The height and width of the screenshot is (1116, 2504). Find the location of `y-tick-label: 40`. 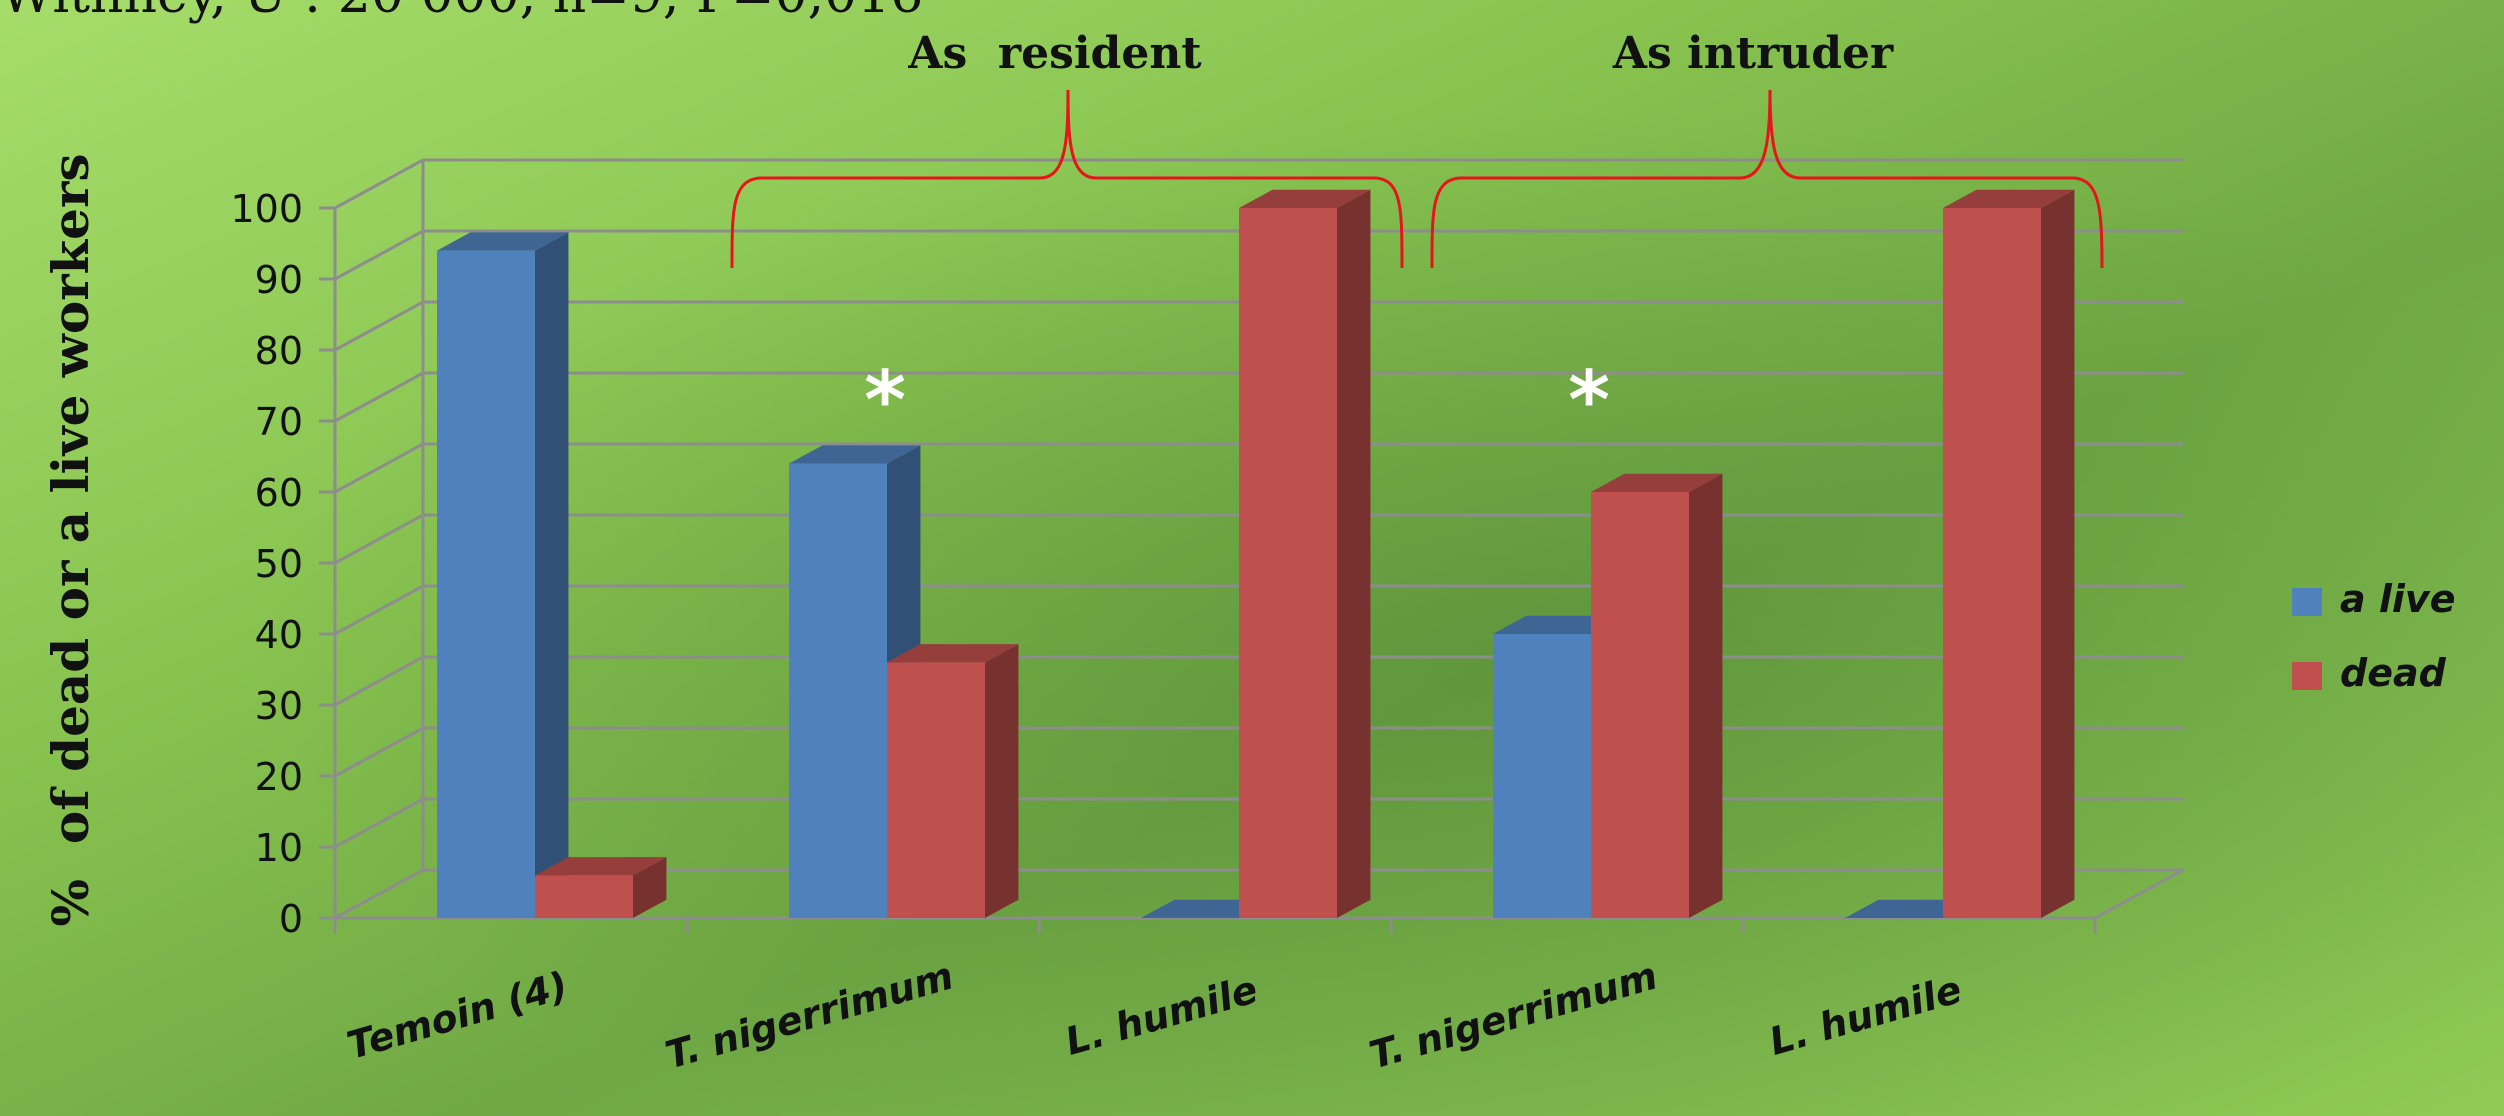

y-tick-label: 40 is located at coordinates (279, 635).